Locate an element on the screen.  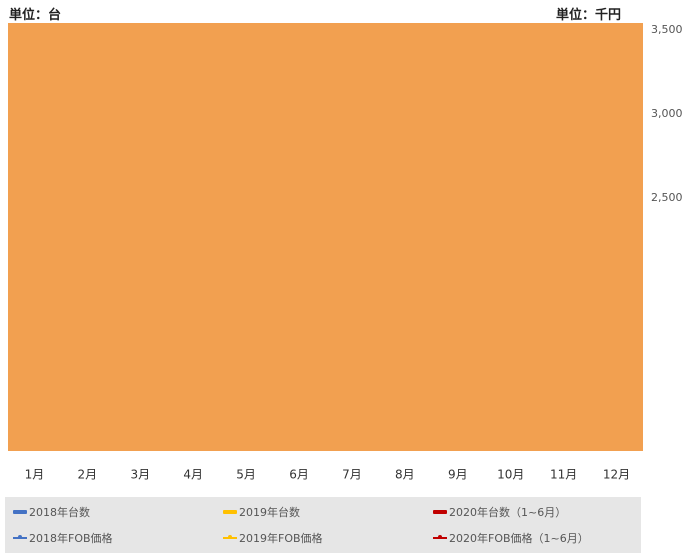
legend-label: 2020年台数（1~6月） is located at coordinates (508, 512).